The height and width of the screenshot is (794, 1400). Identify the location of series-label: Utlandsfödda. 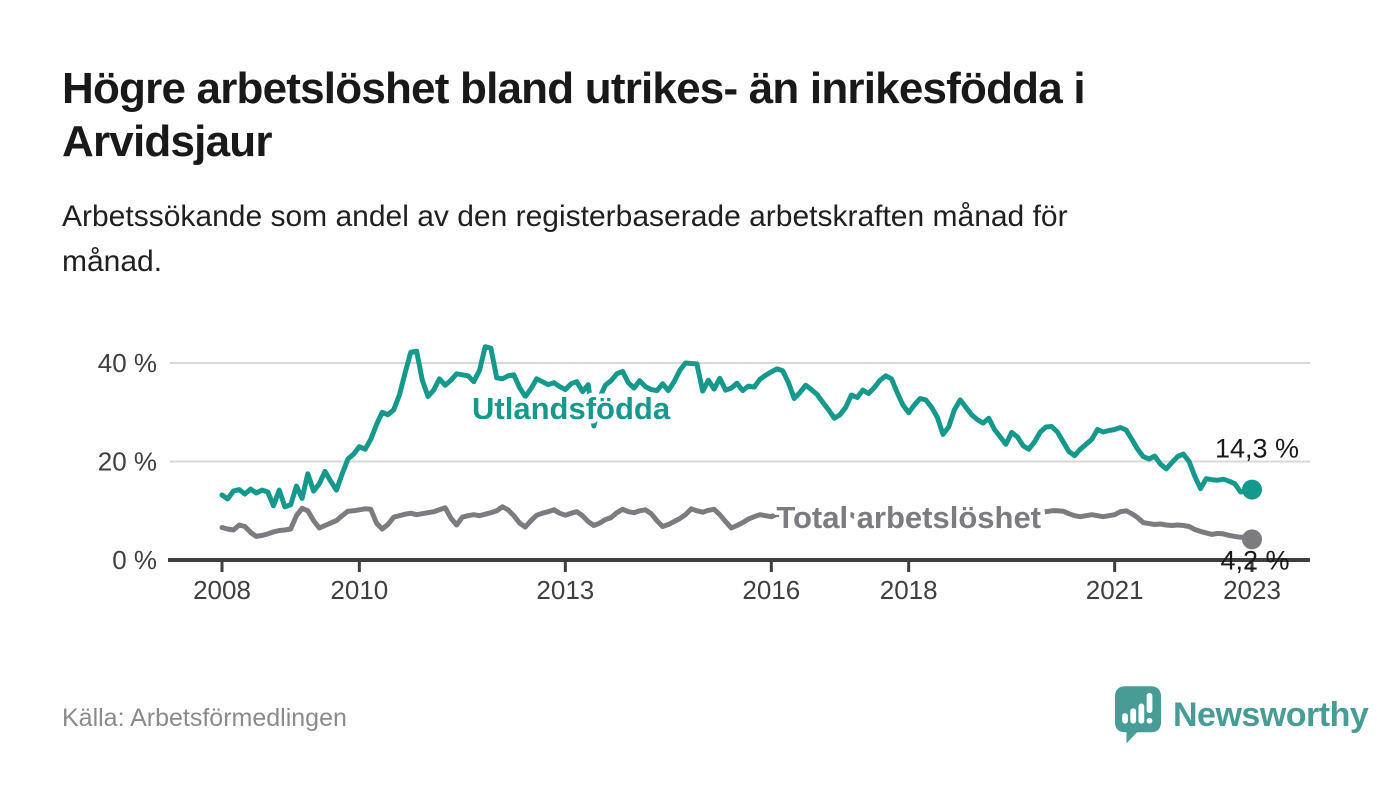
(571, 408).